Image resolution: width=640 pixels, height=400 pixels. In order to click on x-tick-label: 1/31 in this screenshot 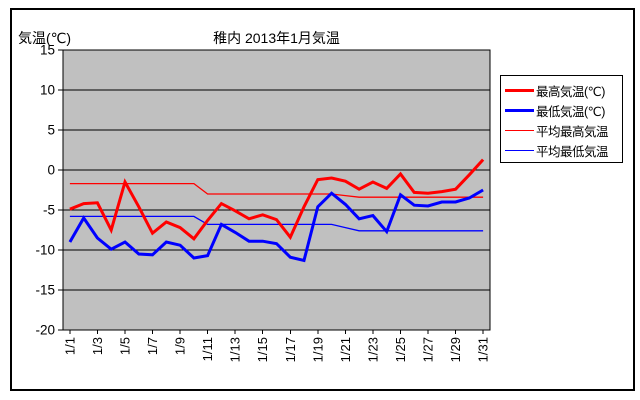, I will do `click(483, 349)`.